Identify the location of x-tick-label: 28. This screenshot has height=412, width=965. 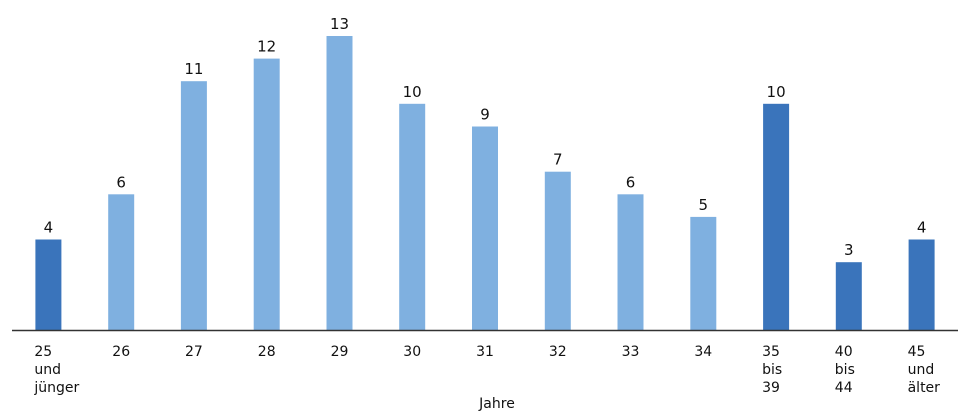
(267, 352).